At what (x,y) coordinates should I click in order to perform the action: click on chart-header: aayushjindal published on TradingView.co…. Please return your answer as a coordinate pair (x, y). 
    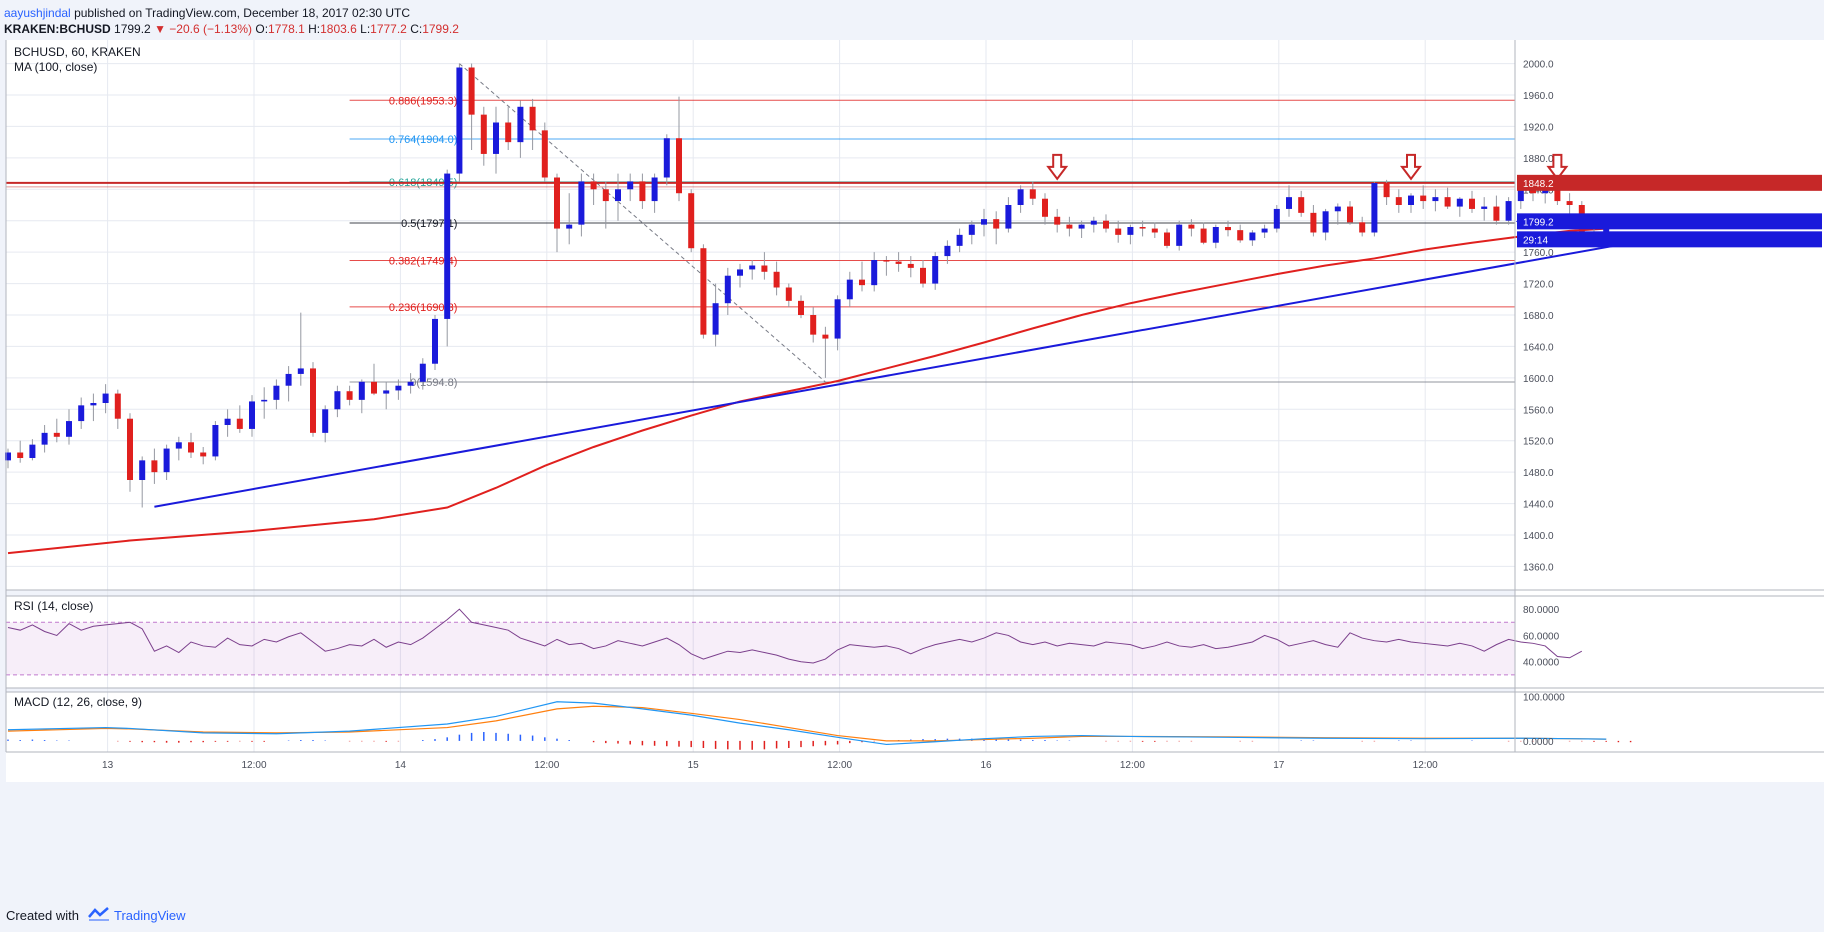
    Looking at the image, I should click on (912, 20).